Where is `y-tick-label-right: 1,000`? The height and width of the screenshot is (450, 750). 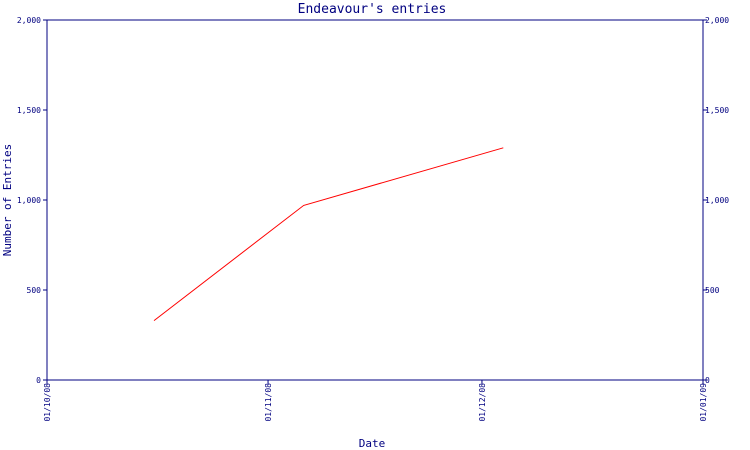
y-tick-label-right: 1,000 is located at coordinates (717, 200).